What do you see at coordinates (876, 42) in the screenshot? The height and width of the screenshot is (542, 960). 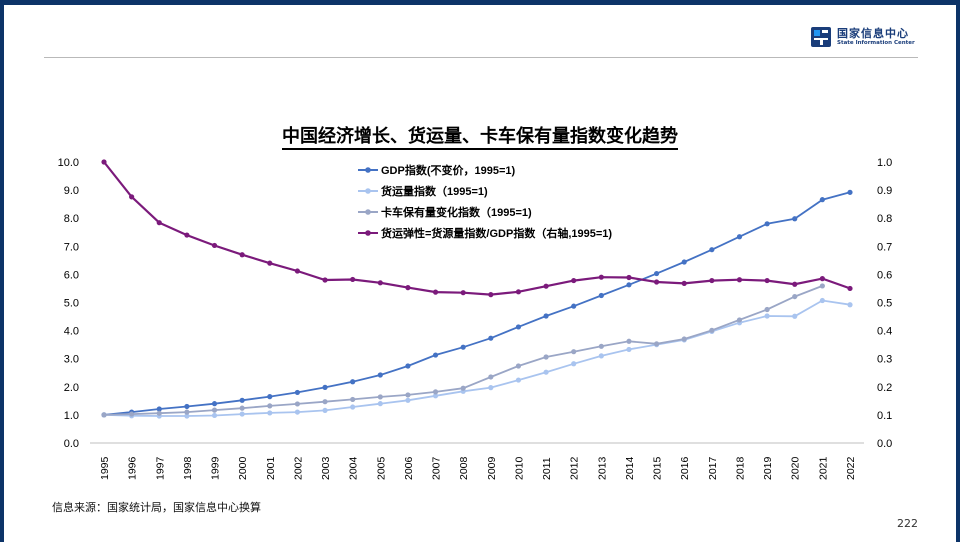 I see `logo-name-en: State Information Center` at bounding box center [876, 42].